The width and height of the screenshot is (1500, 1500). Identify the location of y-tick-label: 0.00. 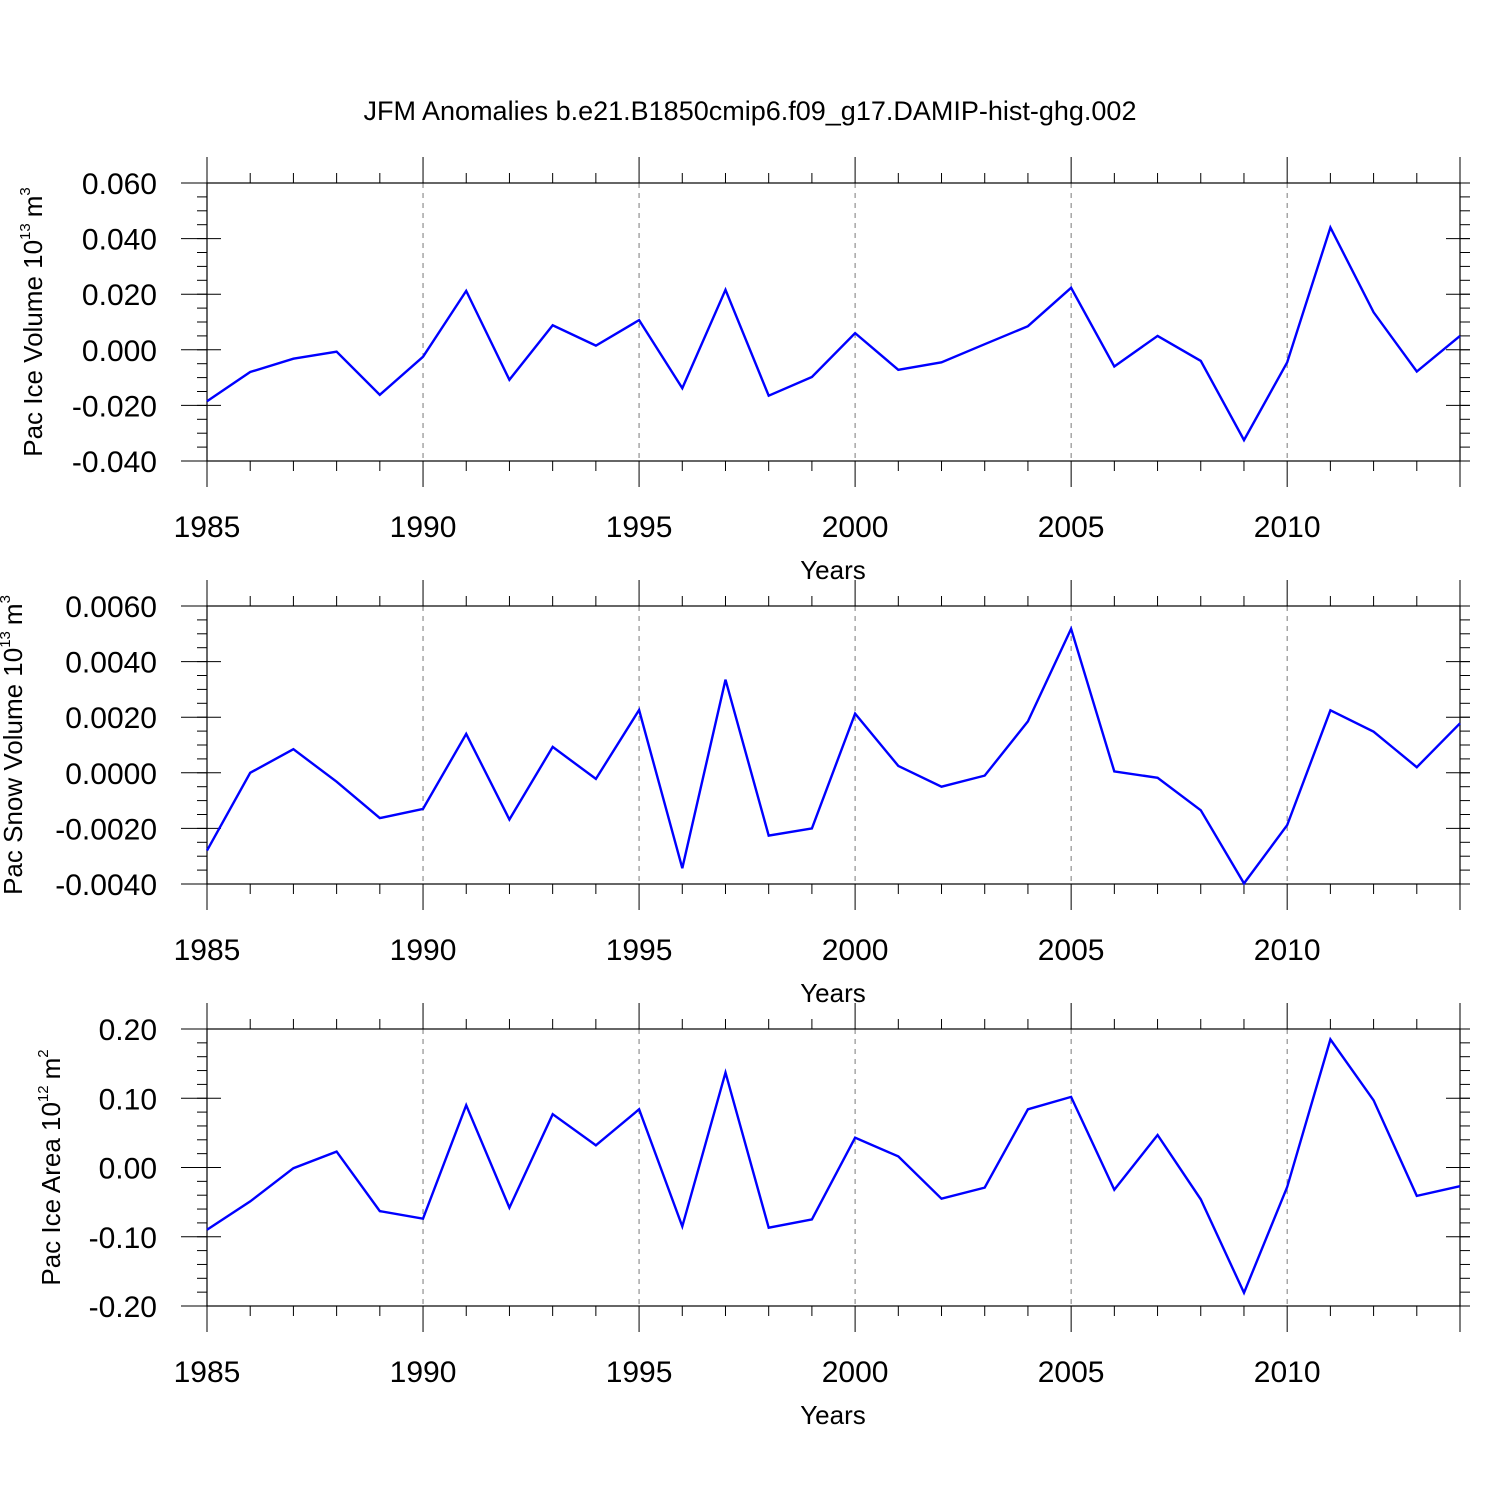
(128, 1169).